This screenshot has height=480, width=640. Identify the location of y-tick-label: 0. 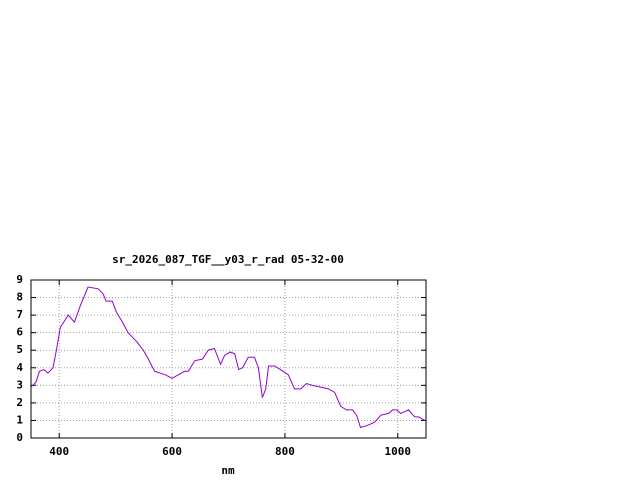
(19, 437).